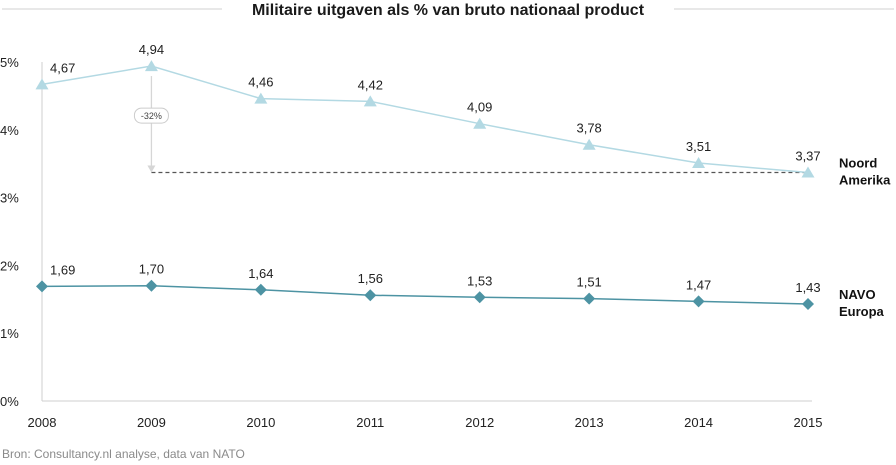 Image resolution: width=896 pixels, height=465 pixels. Describe the element at coordinates (370, 278) in the screenshot. I see `data-label: 1,56` at that location.